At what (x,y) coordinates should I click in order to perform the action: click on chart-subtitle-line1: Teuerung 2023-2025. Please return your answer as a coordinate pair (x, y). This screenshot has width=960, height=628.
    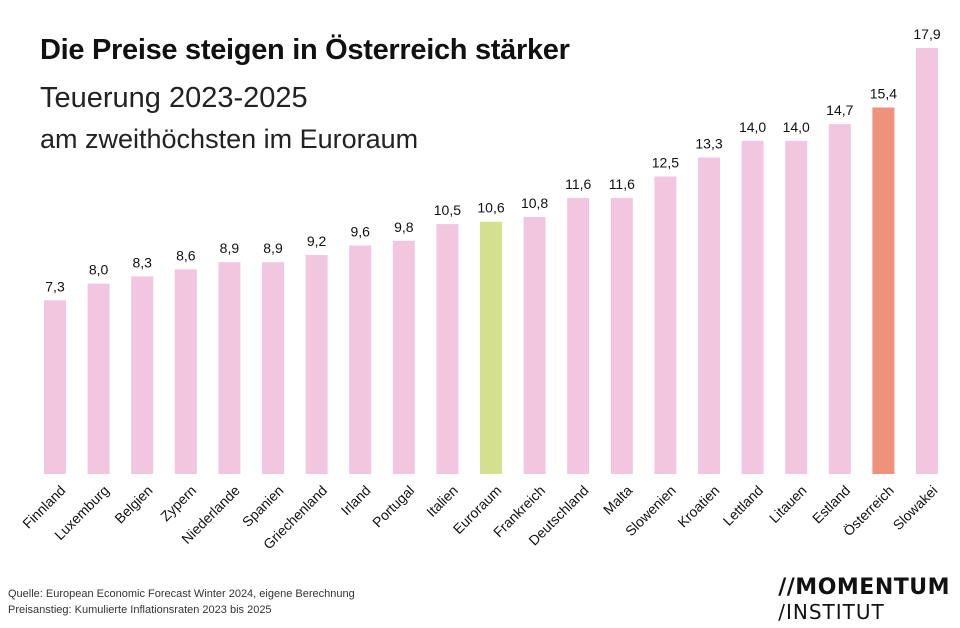
    Looking at the image, I should click on (174, 98).